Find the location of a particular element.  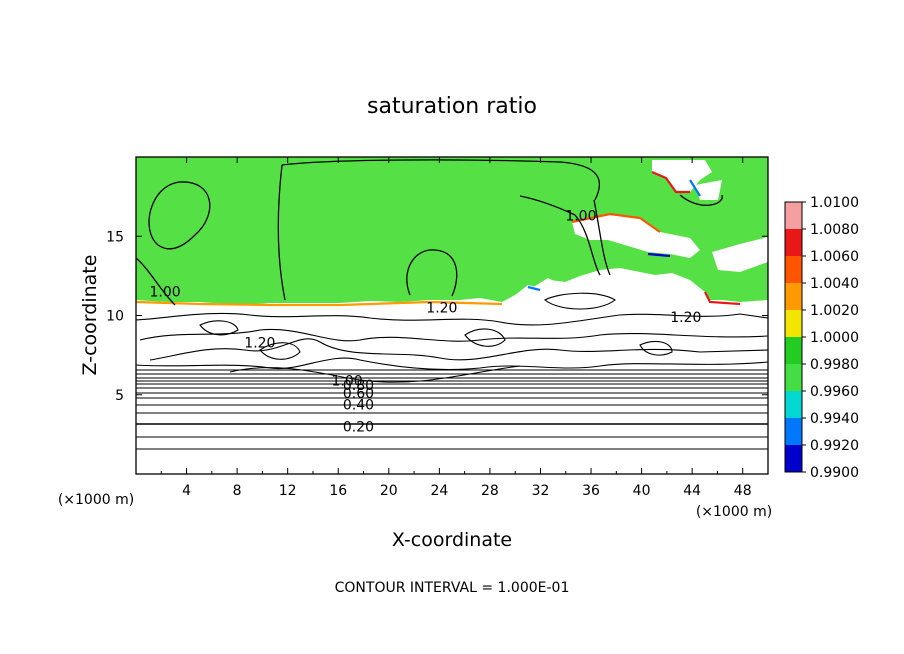

colorbar-label: 1.0100 is located at coordinates (834, 203).